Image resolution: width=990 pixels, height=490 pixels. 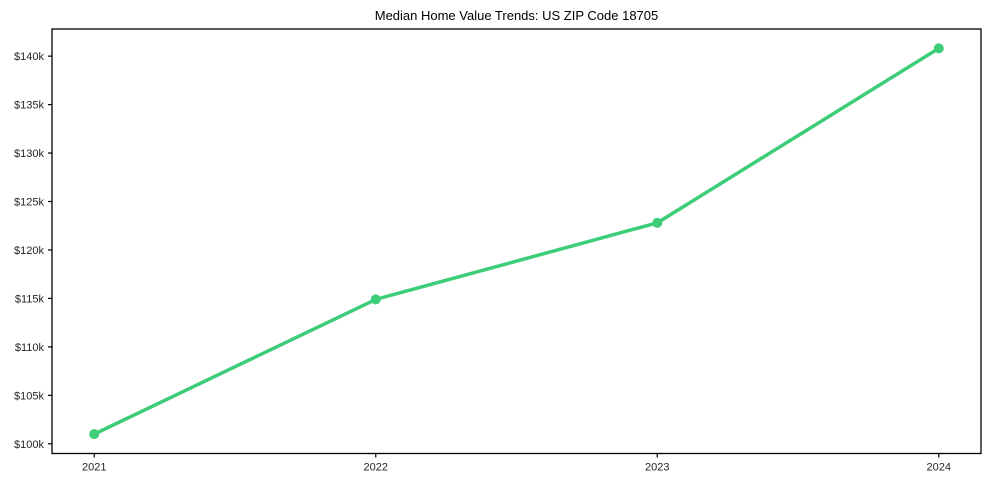 I want to click on y-tick-label: $125k, so click(x=29, y=203).